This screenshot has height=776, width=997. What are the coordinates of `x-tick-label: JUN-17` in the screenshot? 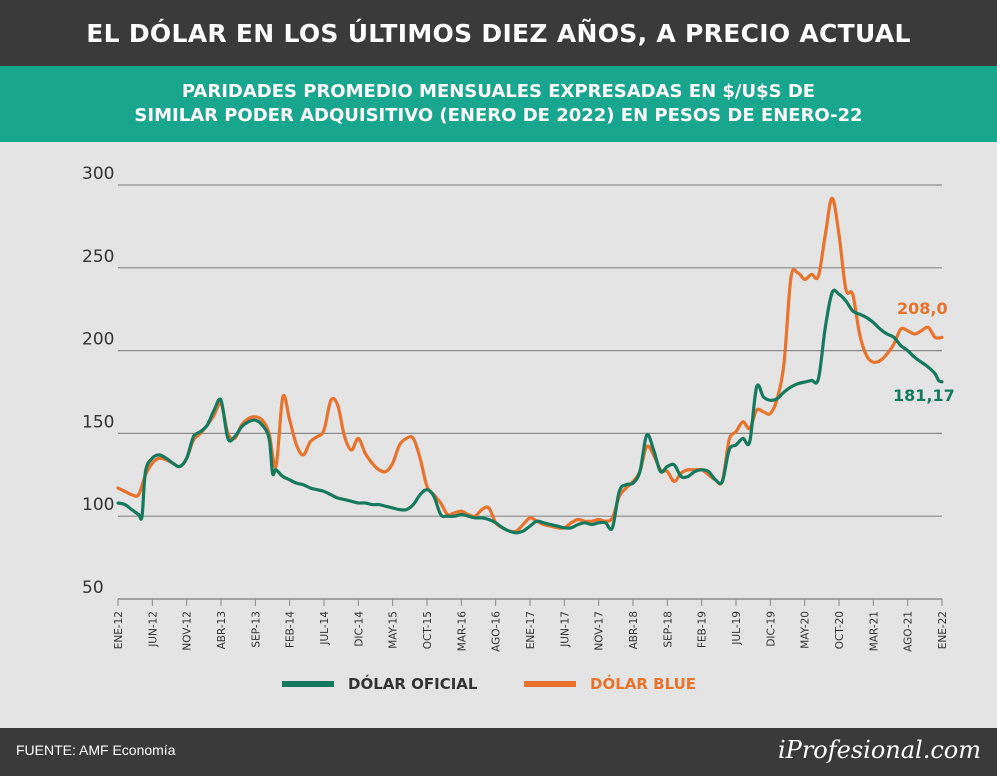 It's located at (565, 629).